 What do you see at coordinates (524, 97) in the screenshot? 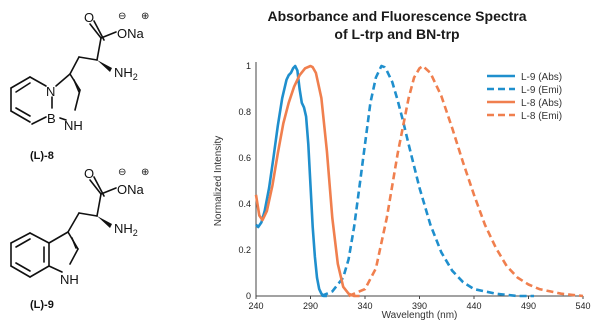
I see `chart-legend: L-9 (Abs) L-9 (Emi) L-8 (Abs) L-8 (Emi)` at bounding box center [524, 97].